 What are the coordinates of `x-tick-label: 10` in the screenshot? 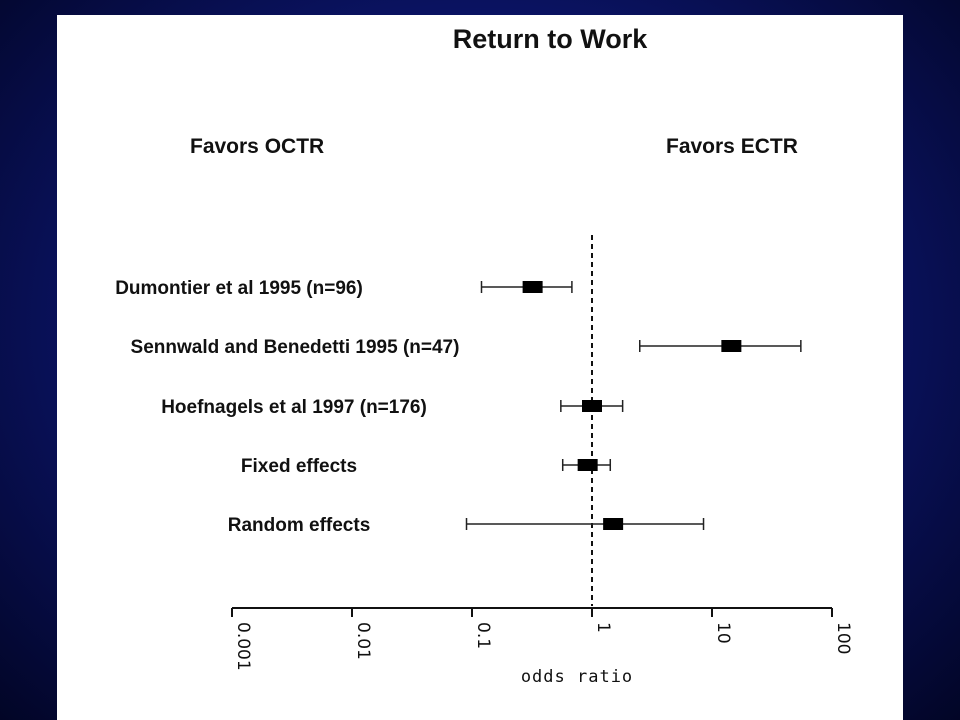 It's located at (723, 633).